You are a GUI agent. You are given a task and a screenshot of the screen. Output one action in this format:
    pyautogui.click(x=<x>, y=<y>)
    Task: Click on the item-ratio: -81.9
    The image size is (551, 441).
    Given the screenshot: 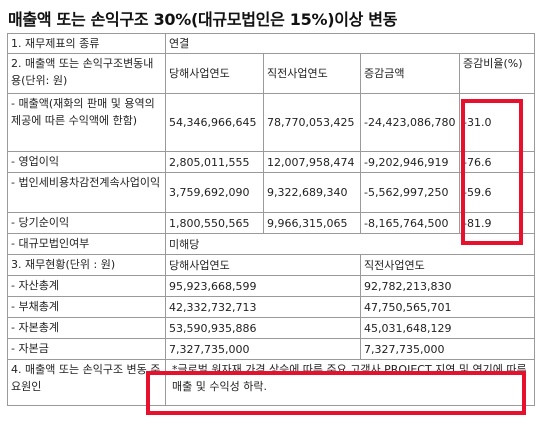 What is the action you would take?
    pyautogui.click(x=497, y=223)
    